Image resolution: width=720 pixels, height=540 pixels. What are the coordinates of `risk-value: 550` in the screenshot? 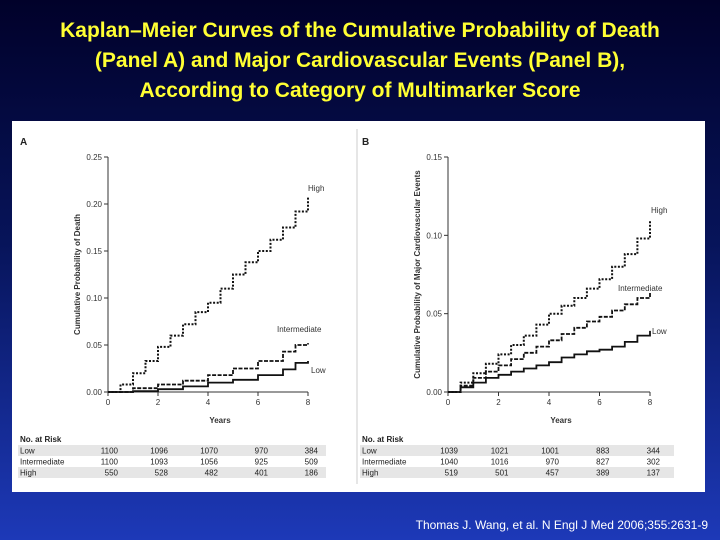 It's located at (112, 473).